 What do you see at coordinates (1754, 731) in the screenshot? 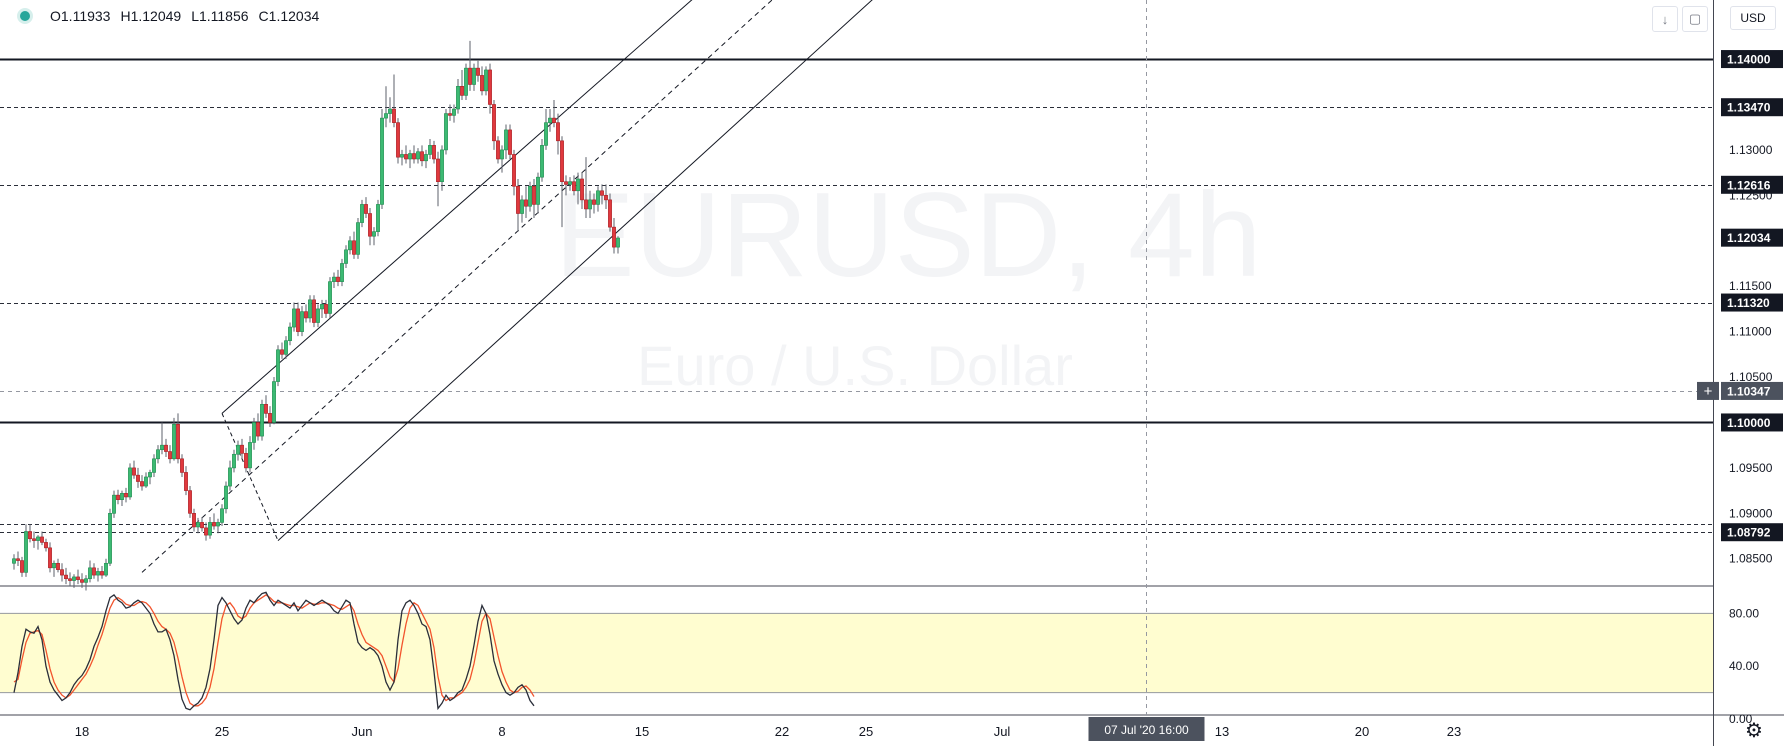
I see `gear-icon: ⚙` at bounding box center [1754, 731].